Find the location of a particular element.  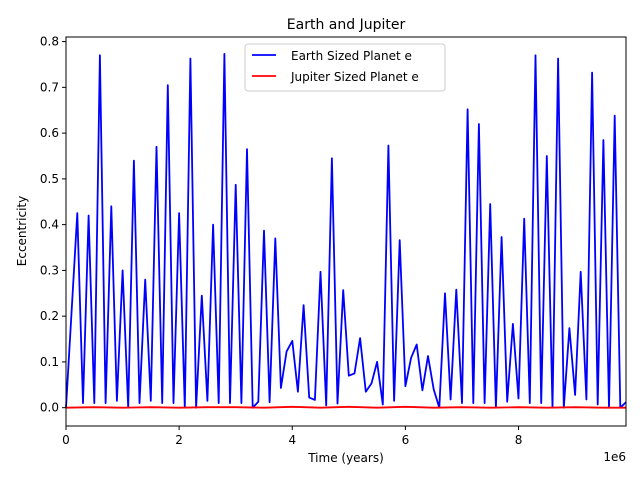

y-tick-label: 0.7 is located at coordinates (49, 87).